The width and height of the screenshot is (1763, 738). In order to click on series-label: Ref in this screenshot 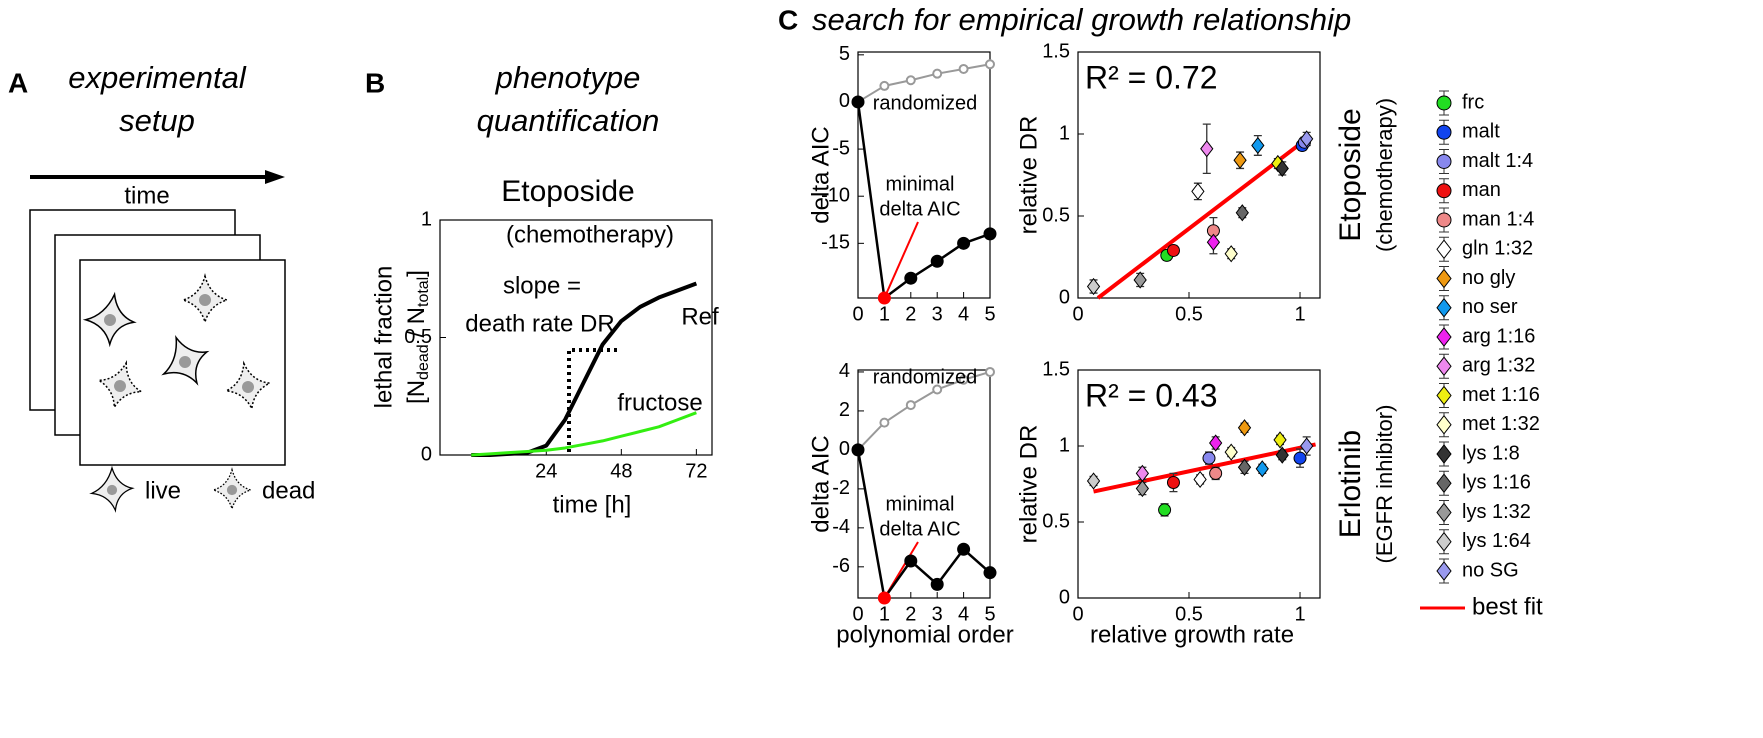, I will do `click(700, 316)`.